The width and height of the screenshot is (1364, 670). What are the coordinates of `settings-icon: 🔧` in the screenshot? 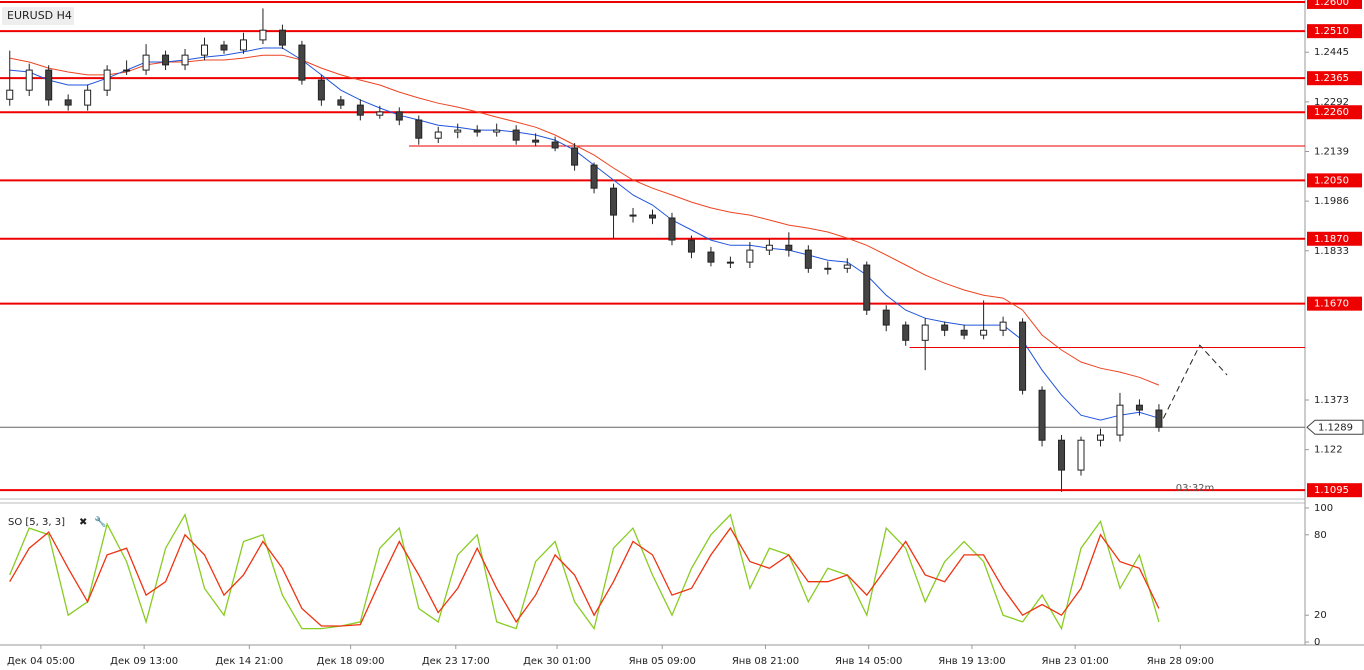 It's located at (100, 521).